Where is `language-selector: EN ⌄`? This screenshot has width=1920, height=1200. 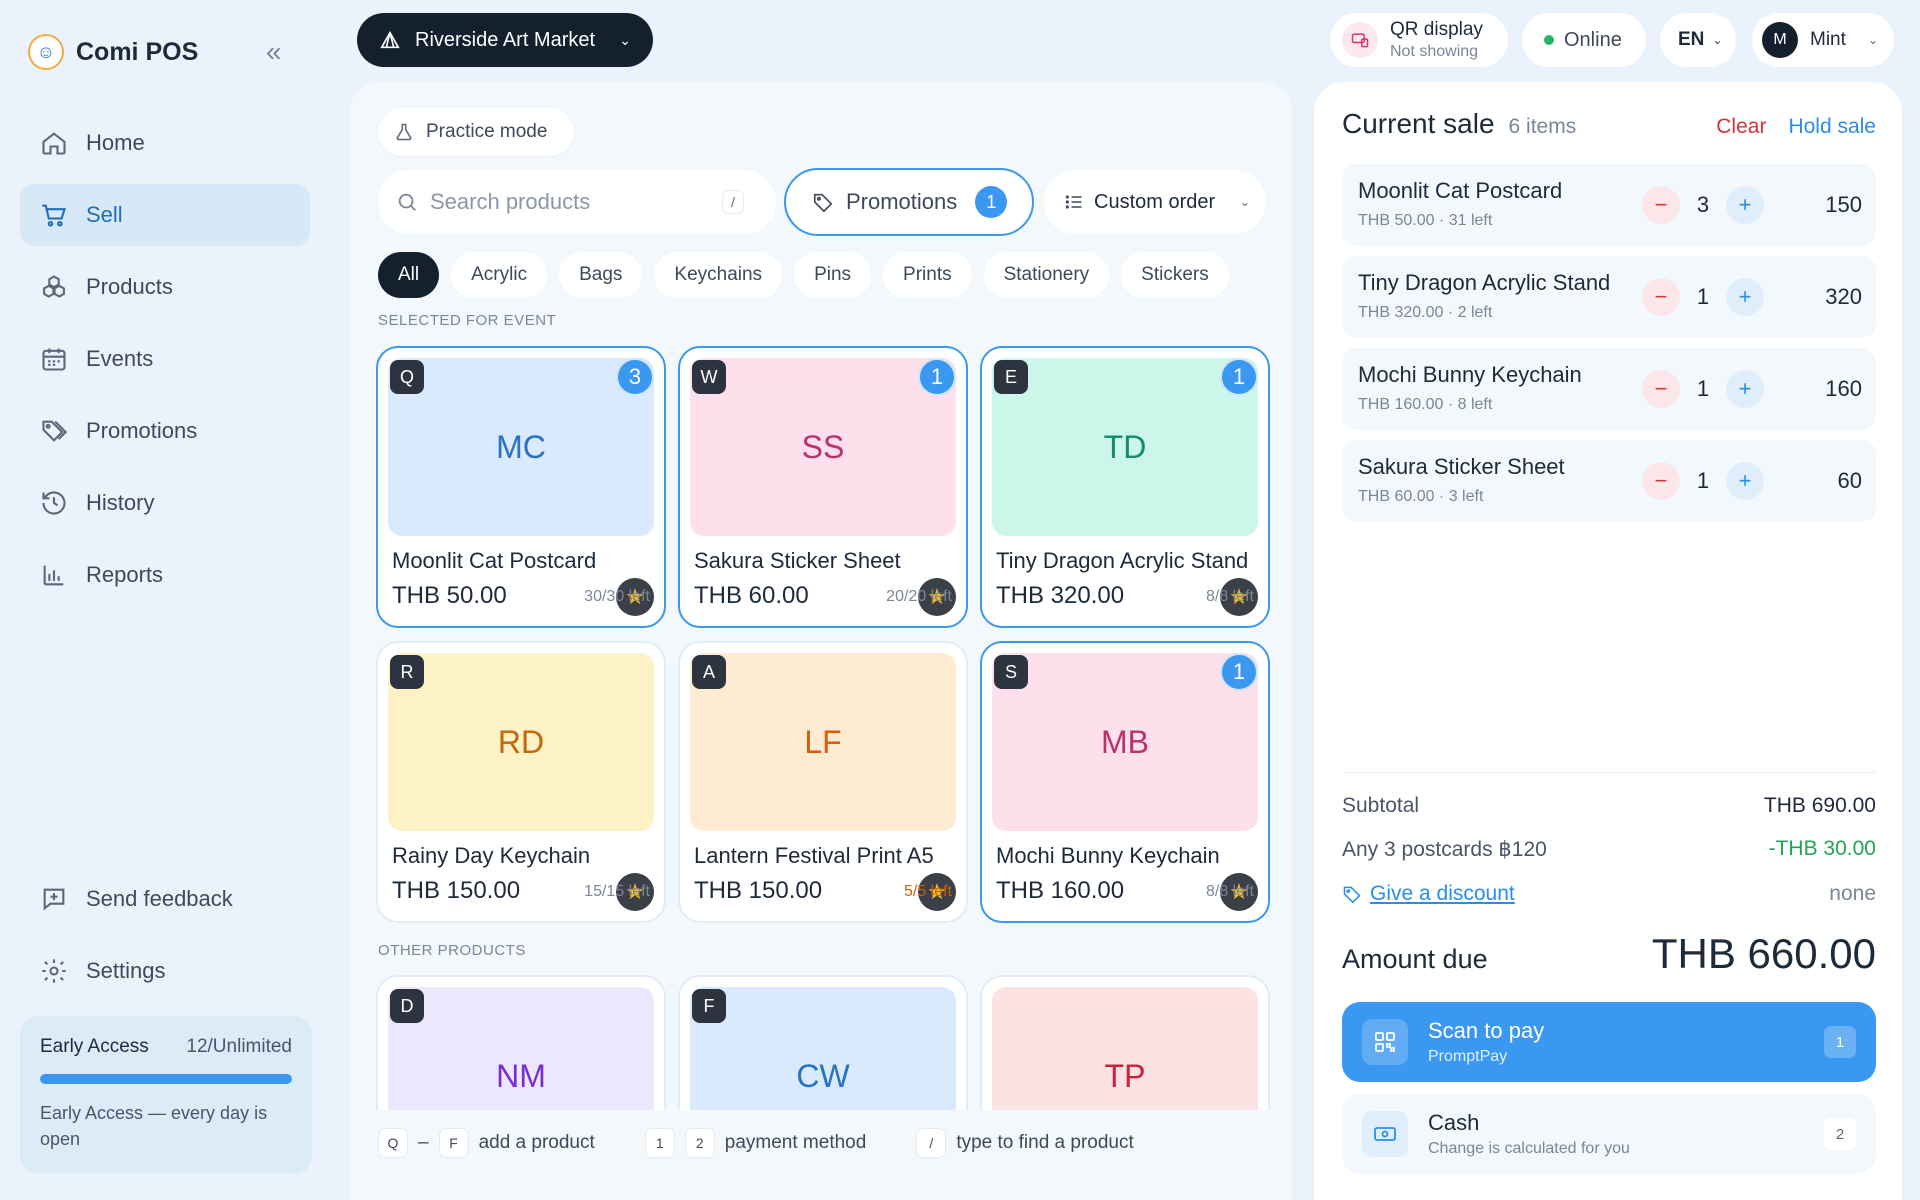
language-selector: EN ⌄ is located at coordinates (1698, 40).